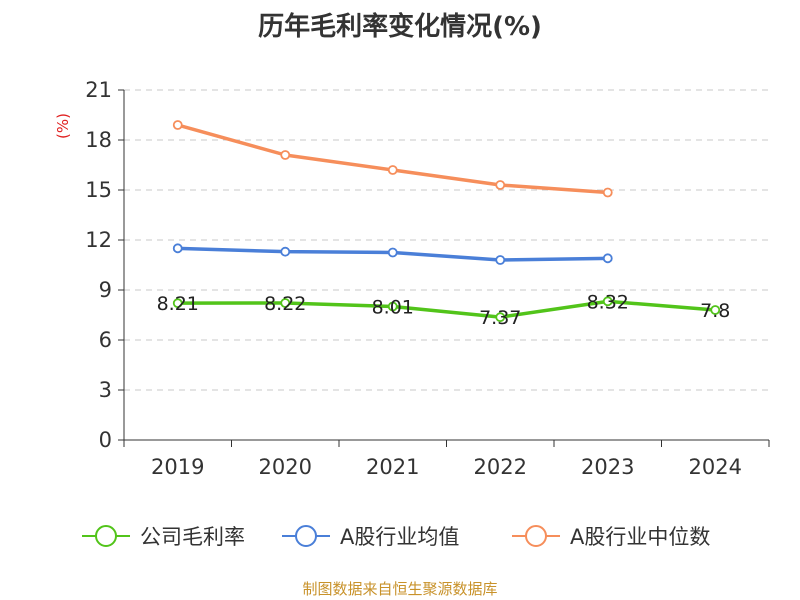  I want to click on data-labels: 8.21 8.22 8.01 7.37 8.32 7.8, so click(444, 310).